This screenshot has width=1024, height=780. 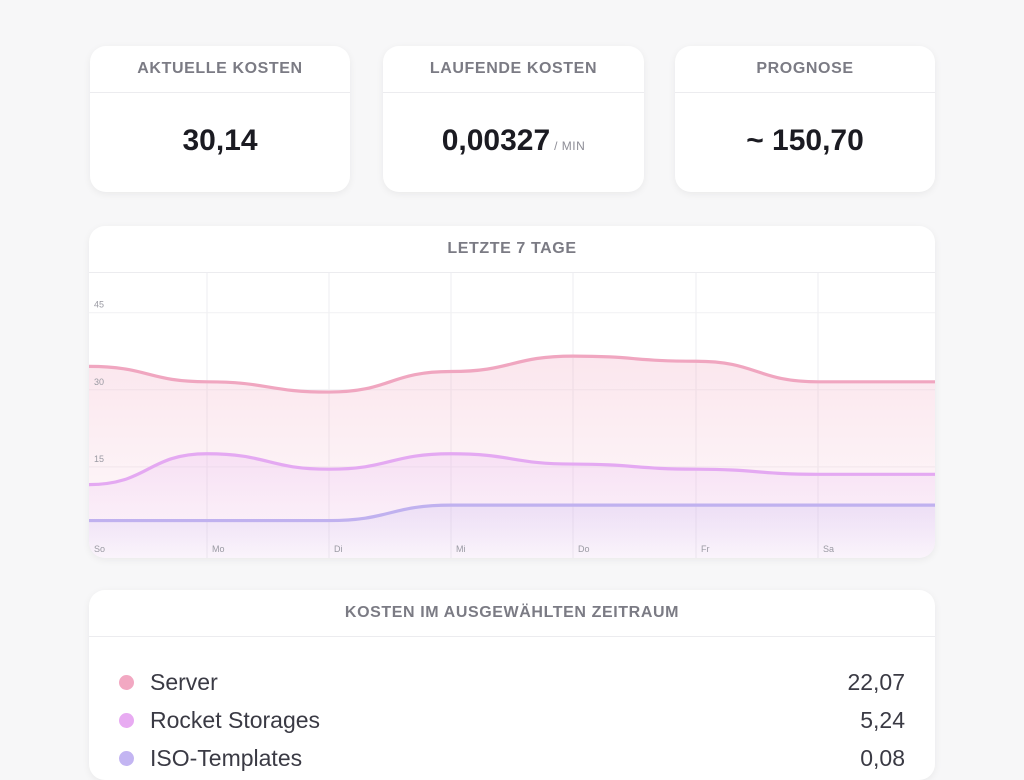 What do you see at coordinates (512, 613) in the screenshot?
I see `cost-list-title: KOSTEN IM AUSGEWÄHLTEN ZEITRAUM` at bounding box center [512, 613].